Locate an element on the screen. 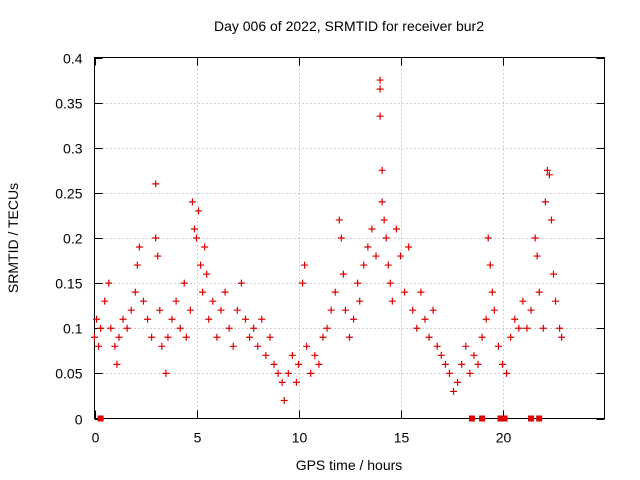 Image resolution: width=640 pixels, height=480 pixels. y-axis-label: SRMTID / TECUs is located at coordinates (13, 238).